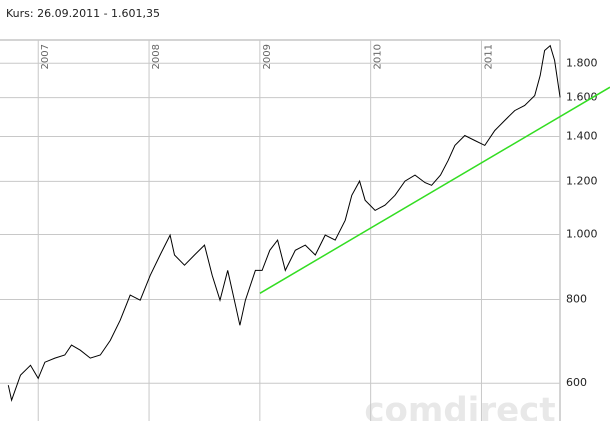 The height and width of the screenshot is (421, 610). Describe the element at coordinates (156, 56) in the screenshot. I see `x-tick-label: 2008` at that location.